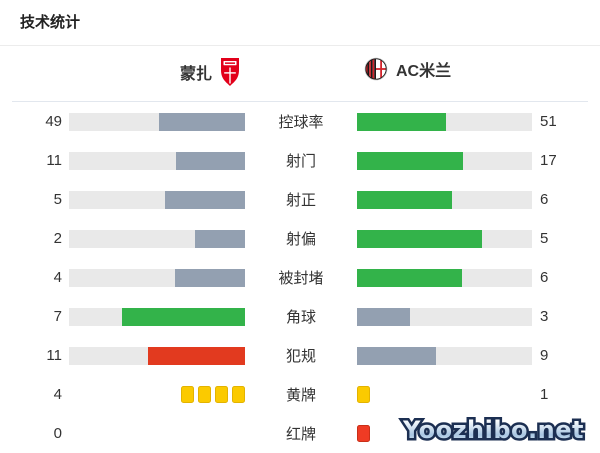 Image resolution: width=600 pixels, height=453 pixels. I want to click on stat-row: 4 被封堵 6, so click(300, 277).